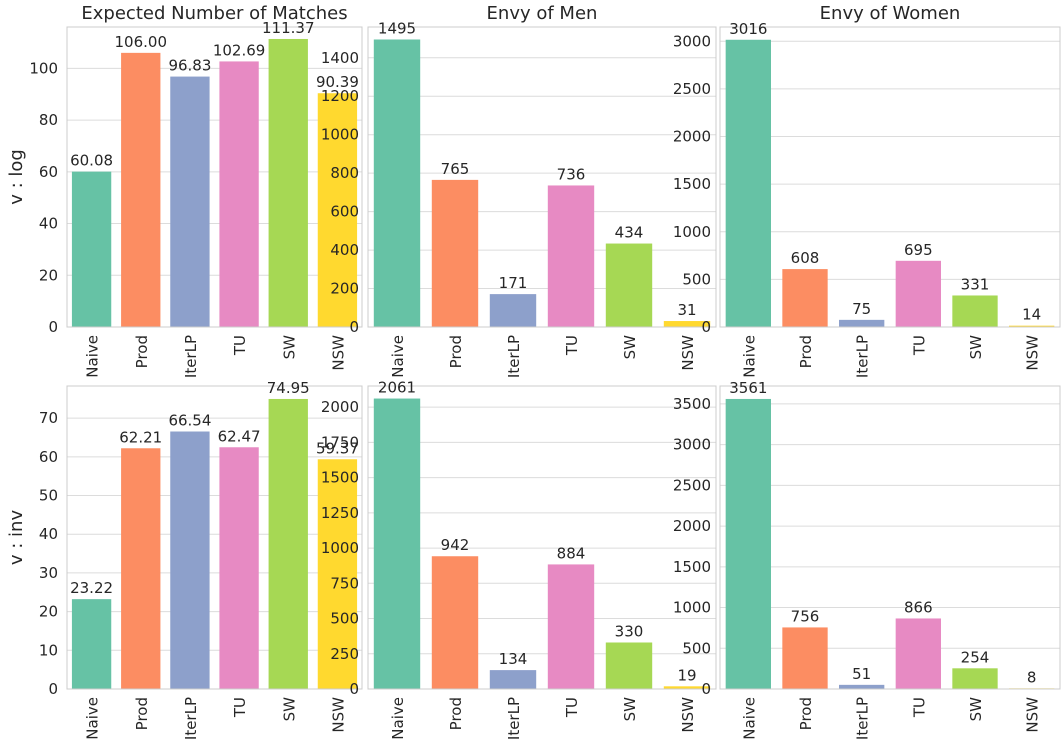 The image size is (1063, 748). I want to click on y-tick-label: 100, so click(43, 68).